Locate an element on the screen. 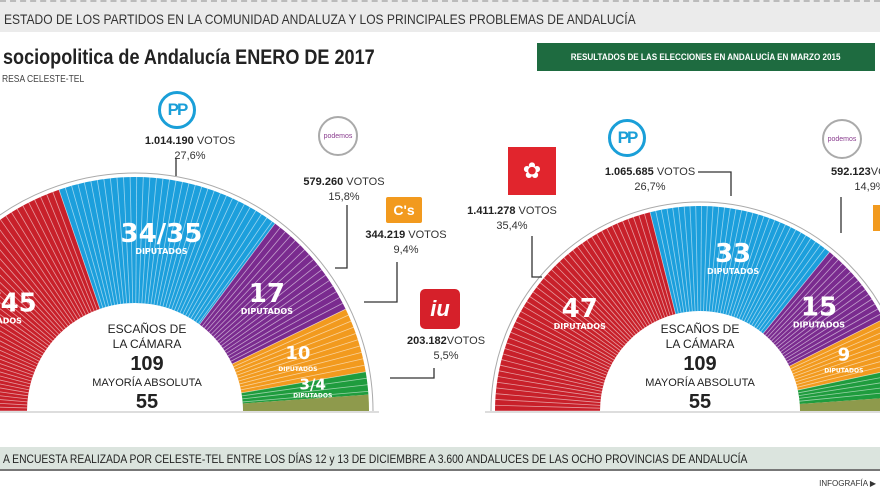 The width and height of the screenshot is (880, 495). connector-podemos-2017 is located at coordinates (341, 237).